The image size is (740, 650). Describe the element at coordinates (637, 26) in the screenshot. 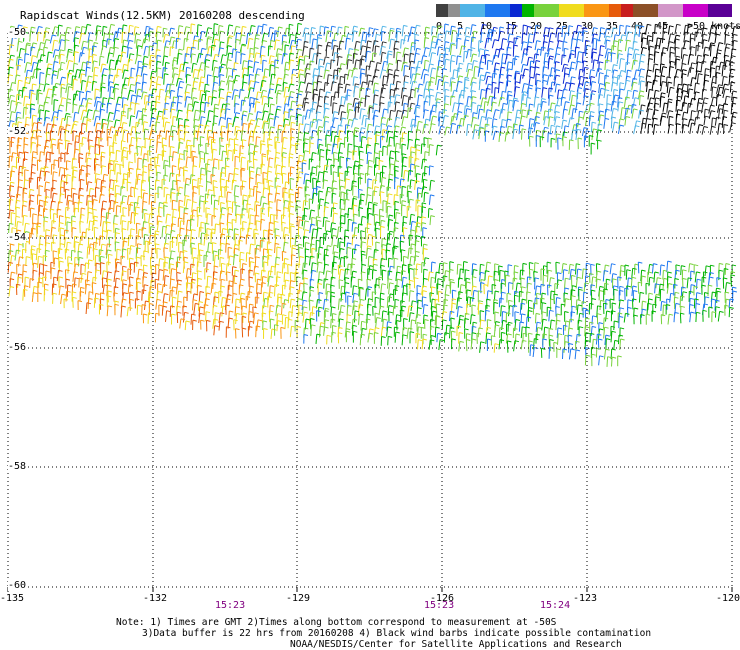

I see `legend-label: 40` at that location.